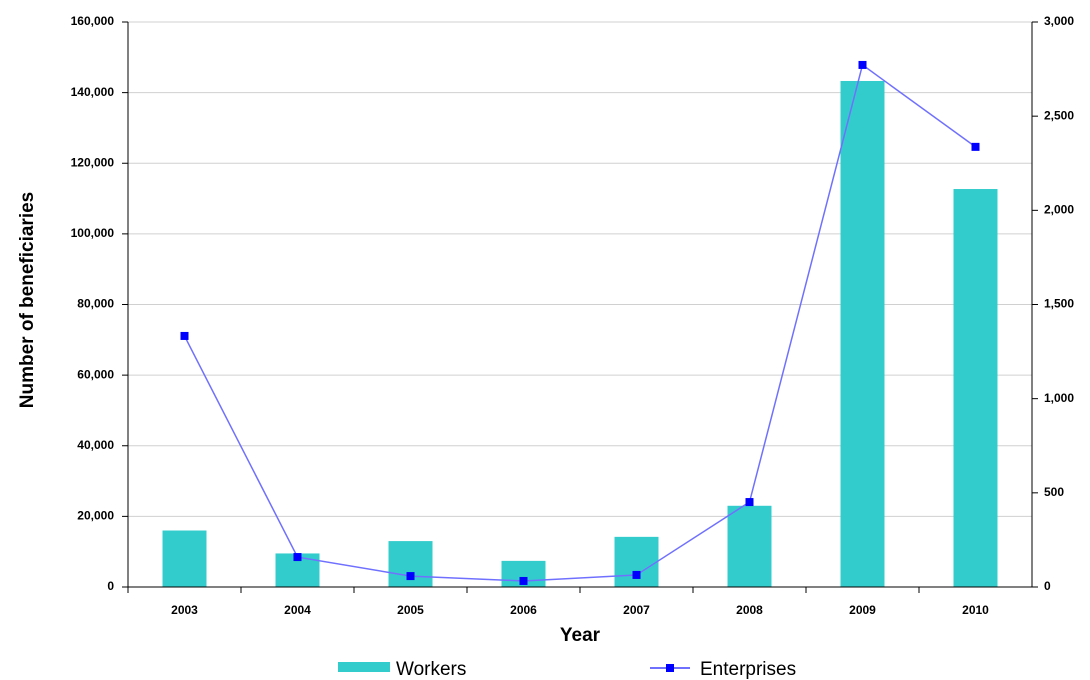  Describe the element at coordinates (110, 586) in the screenshot. I see `y-tick-label: 0` at that location.